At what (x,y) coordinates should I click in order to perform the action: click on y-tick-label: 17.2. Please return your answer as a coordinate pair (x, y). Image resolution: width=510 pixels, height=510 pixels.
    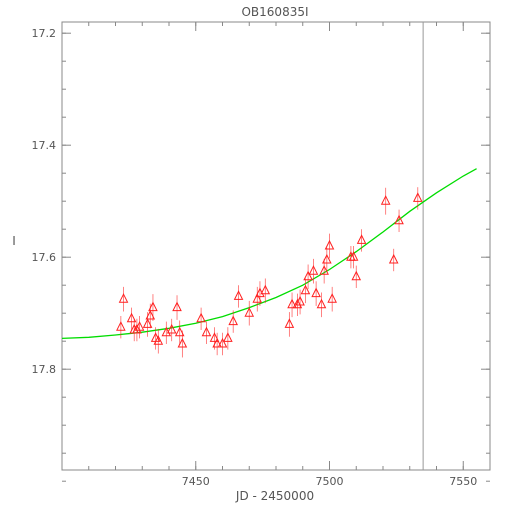
    Looking at the image, I should click on (44, 33).